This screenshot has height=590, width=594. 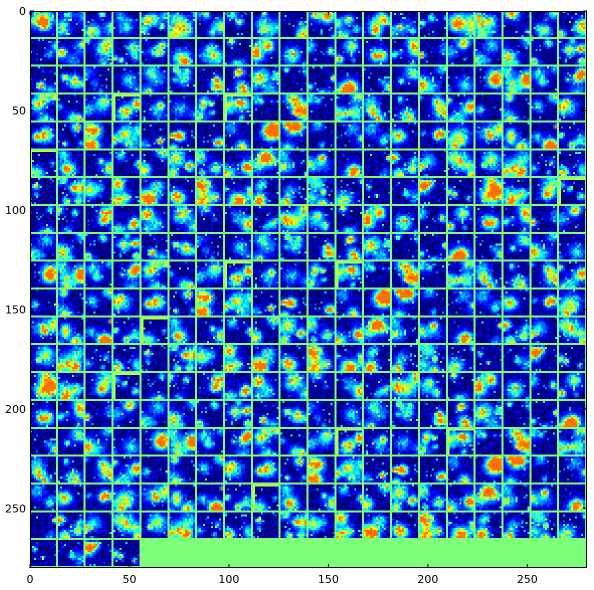 I want to click on y-tick-label: 200, so click(x=15, y=409).